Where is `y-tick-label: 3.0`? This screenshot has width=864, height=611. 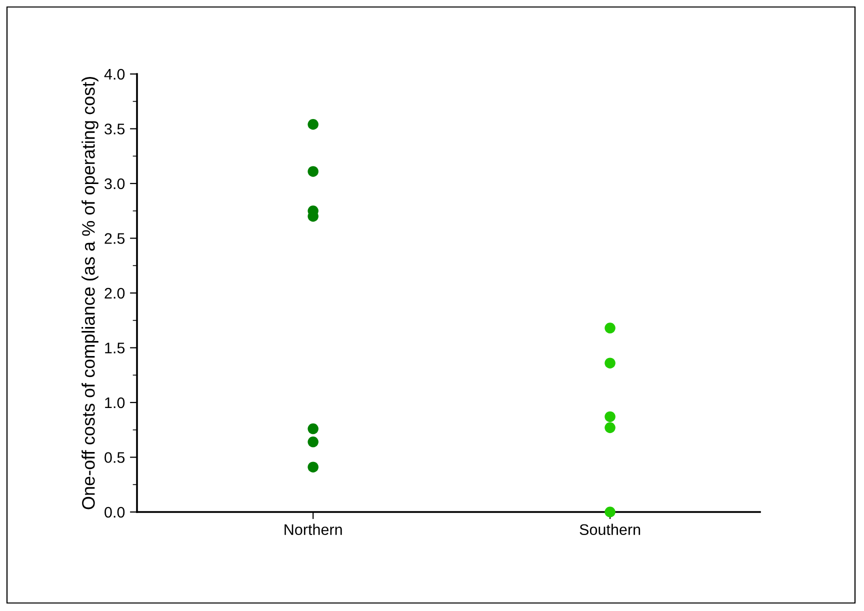 y-tick-label: 3.0 is located at coordinates (114, 184).